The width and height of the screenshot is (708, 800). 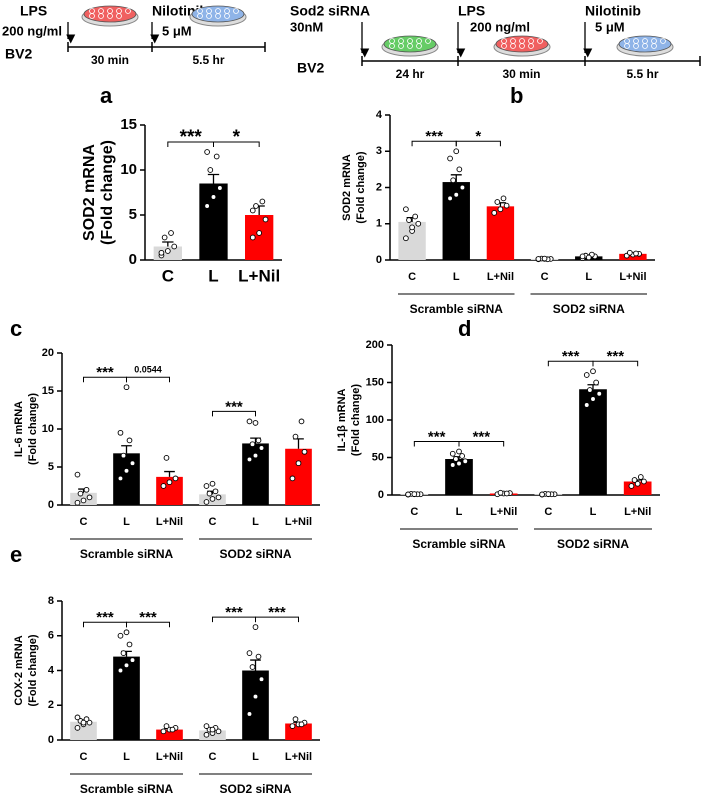 What do you see at coordinates (16, 328) in the screenshot?
I see `panel-letter: c` at bounding box center [16, 328].